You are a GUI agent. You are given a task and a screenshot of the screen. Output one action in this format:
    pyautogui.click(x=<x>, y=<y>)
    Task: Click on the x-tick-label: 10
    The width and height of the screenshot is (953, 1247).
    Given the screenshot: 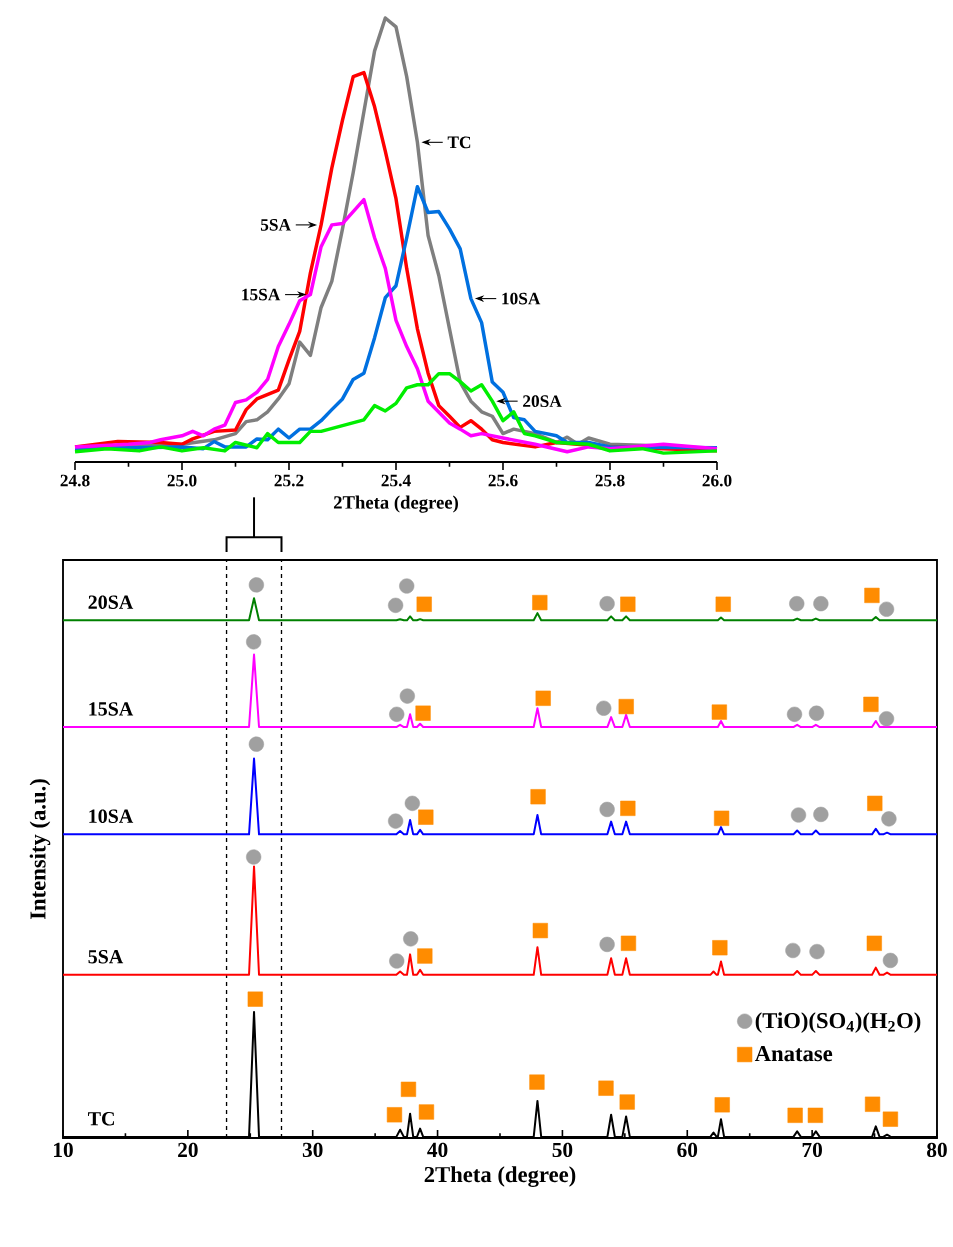 What is the action you would take?
    pyautogui.click(x=63, y=1150)
    